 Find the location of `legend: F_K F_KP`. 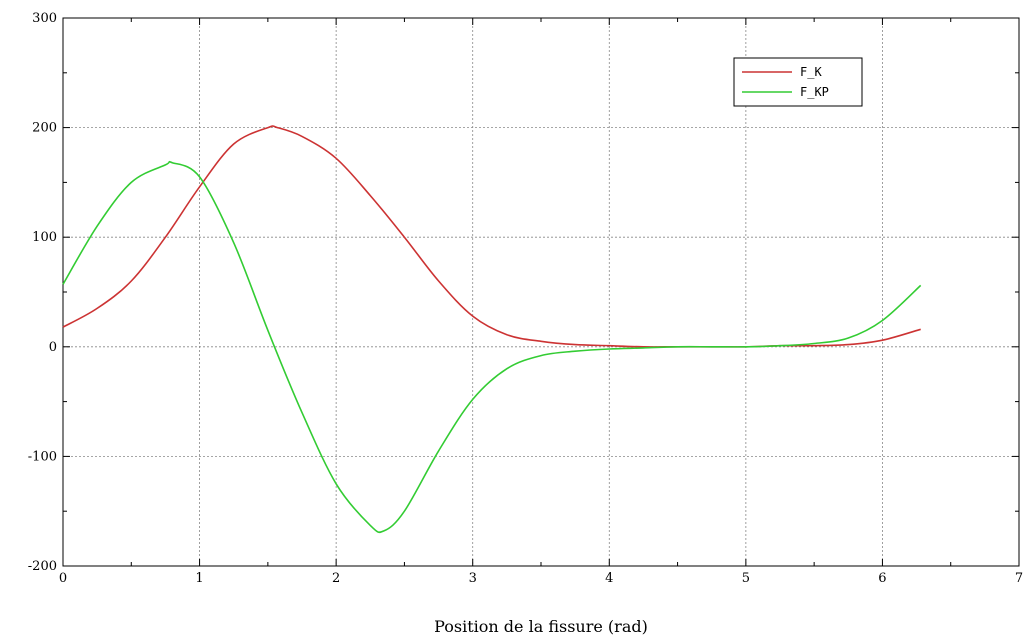

legend: F_K F_KP is located at coordinates (798, 82).